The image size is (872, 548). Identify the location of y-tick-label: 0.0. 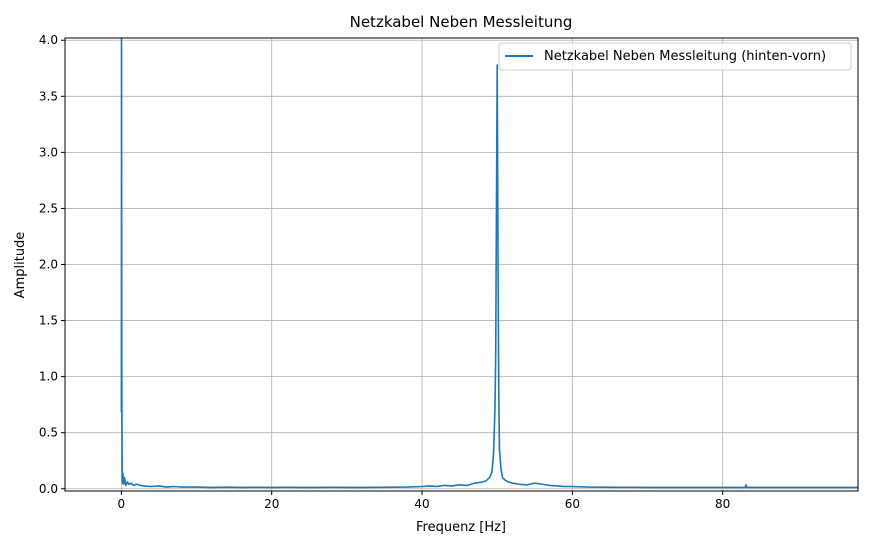
(48, 489).